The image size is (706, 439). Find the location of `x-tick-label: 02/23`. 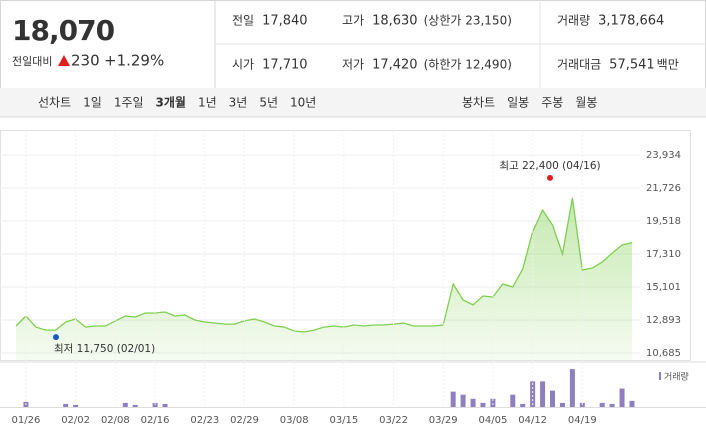

x-tick-label: 02/23 is located at coordinates (204, 420).